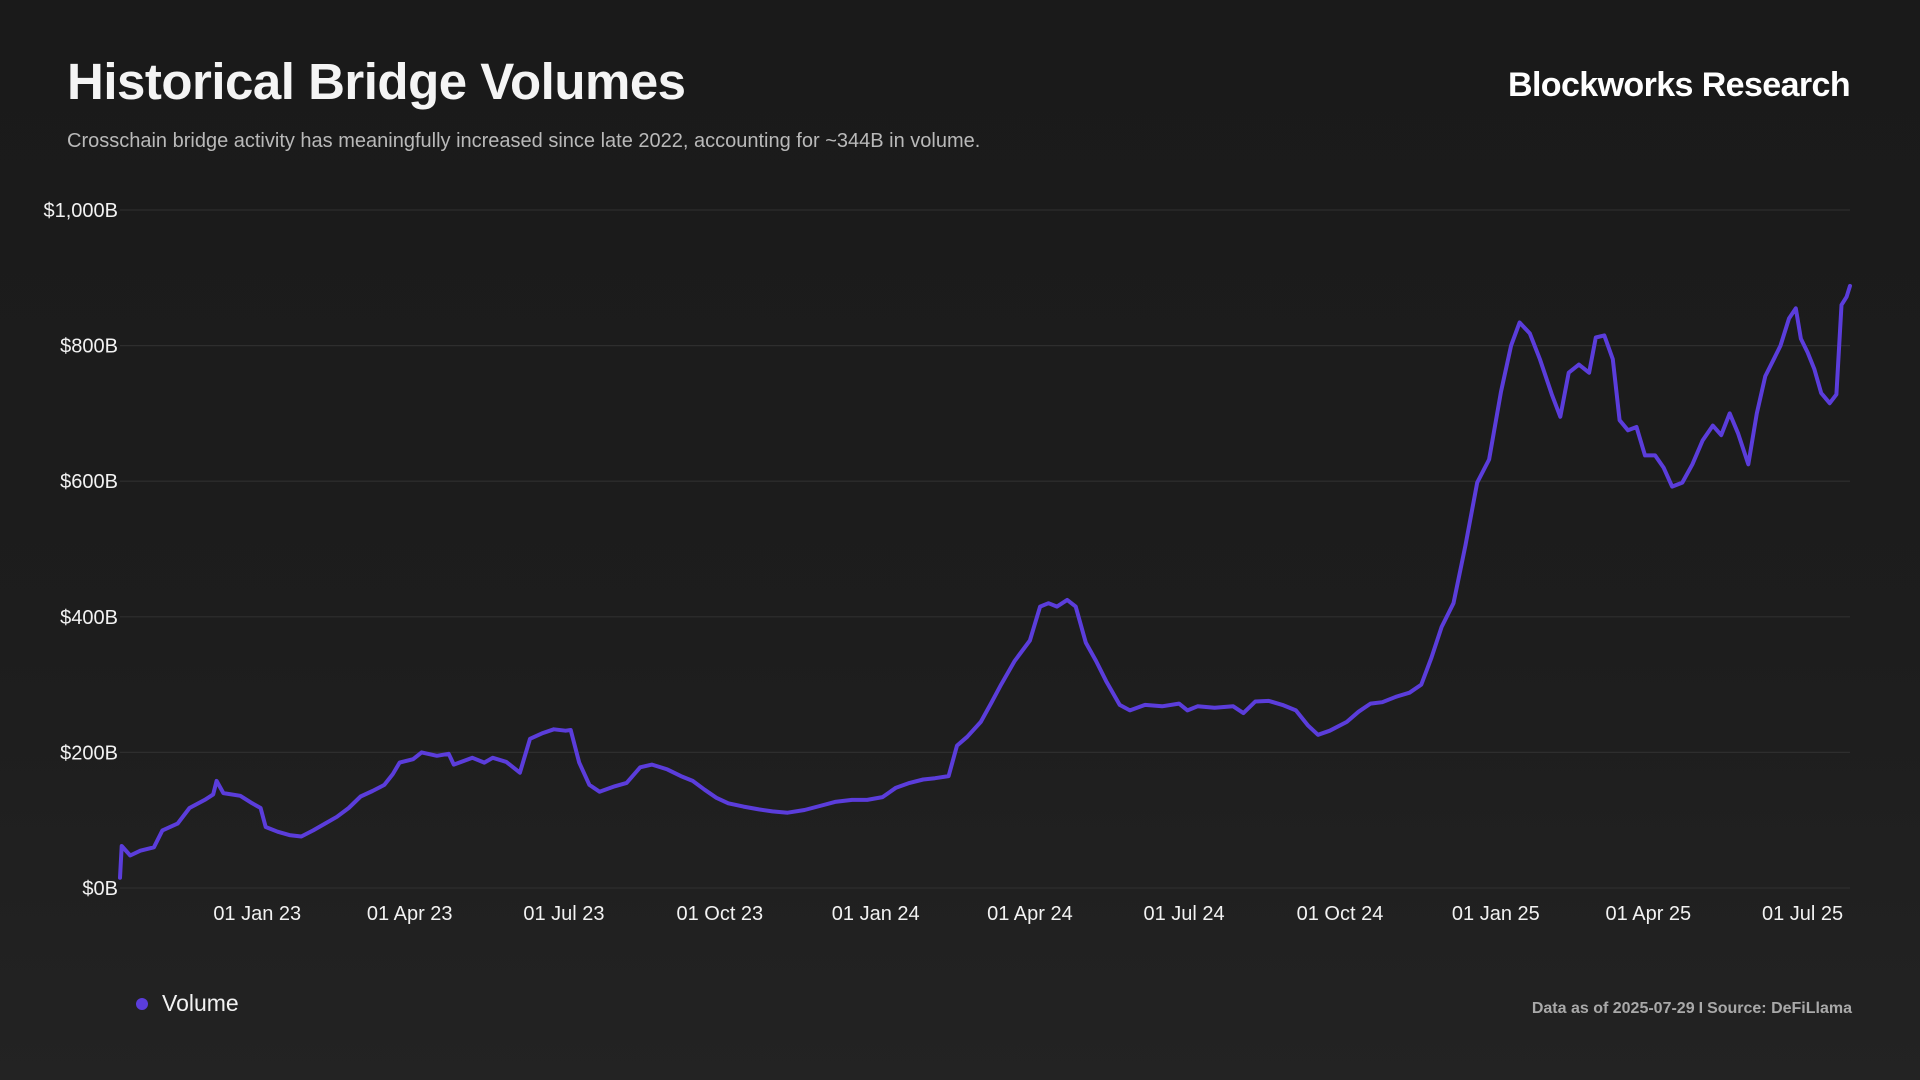  Describe the element at coordinates (89, 618) in the screenshot. I see `y-tick-label: $400B` at that location.